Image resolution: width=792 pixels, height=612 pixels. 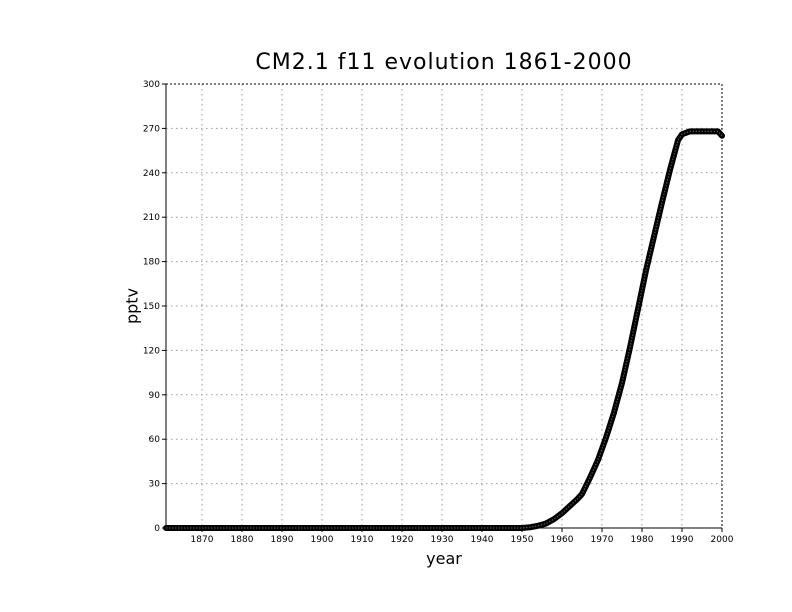 What do you see at coordinates (202, 540) in the screenshot?
I see `x-tick-label: 1870` at bounding box center [202, 540].